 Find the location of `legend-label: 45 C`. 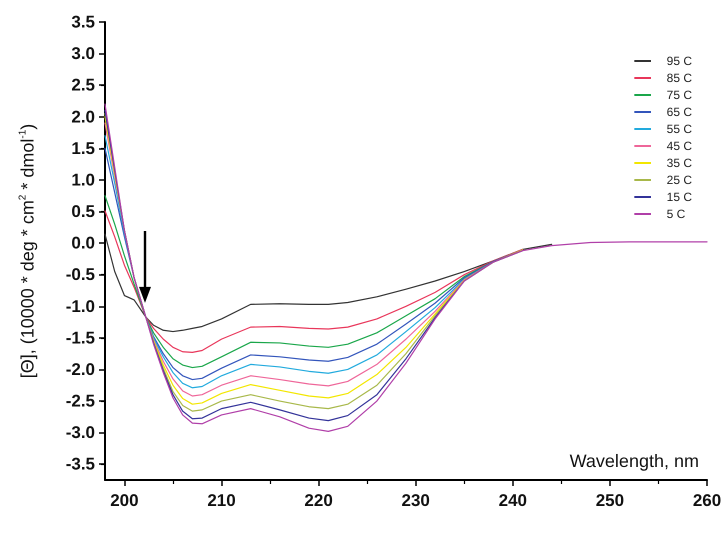

legend-label: 45 C is located at coordinates (679, 146).